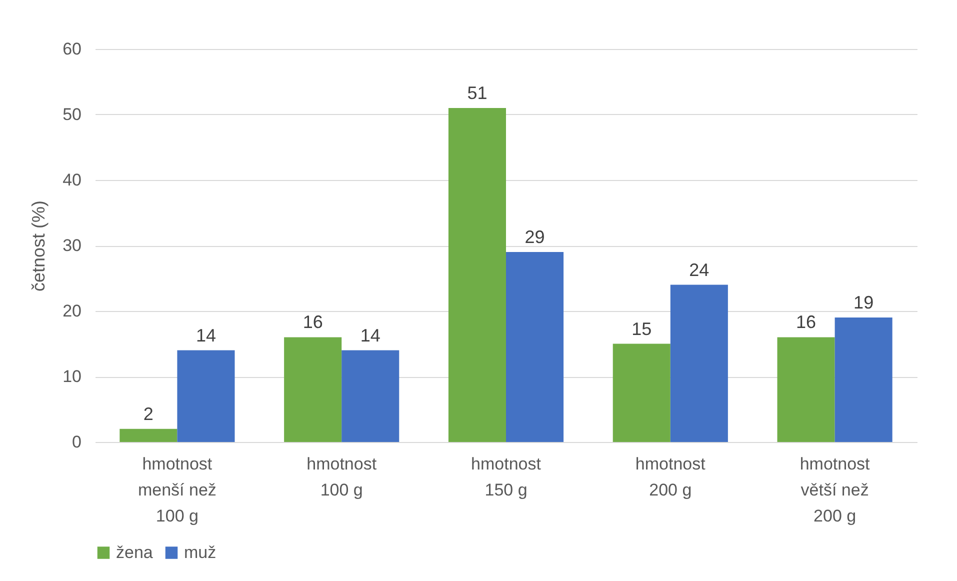 The width and height of the screenshot is (957, 581). Describe the element at coordinates (642, 328) in the screenshot. I see `data-label: 15` at that location.